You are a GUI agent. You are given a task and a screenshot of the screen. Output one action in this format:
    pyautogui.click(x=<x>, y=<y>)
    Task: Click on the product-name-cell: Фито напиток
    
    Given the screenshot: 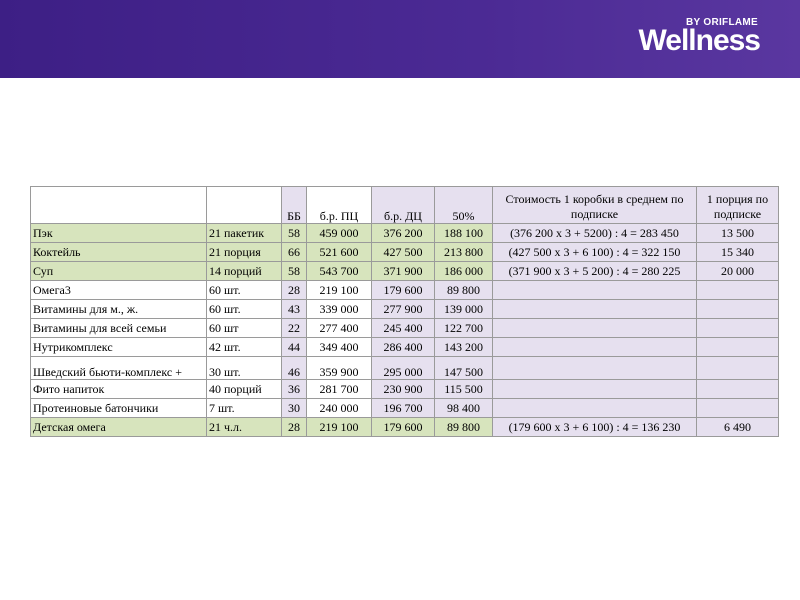 What is the action you would take?
    pyautogui.click(x=118, y=389)
    